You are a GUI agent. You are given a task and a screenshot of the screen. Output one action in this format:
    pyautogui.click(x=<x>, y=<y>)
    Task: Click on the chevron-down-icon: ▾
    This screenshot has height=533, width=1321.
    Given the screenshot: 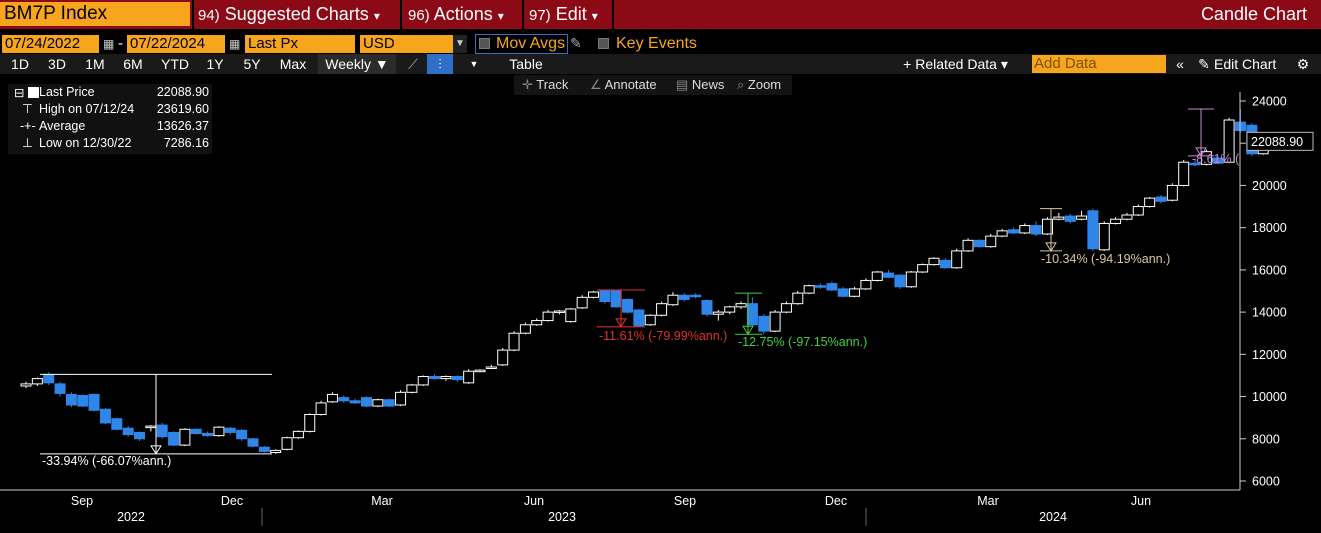 What is the action you would take?
    pyautogui.click(x=376, y=16)
    